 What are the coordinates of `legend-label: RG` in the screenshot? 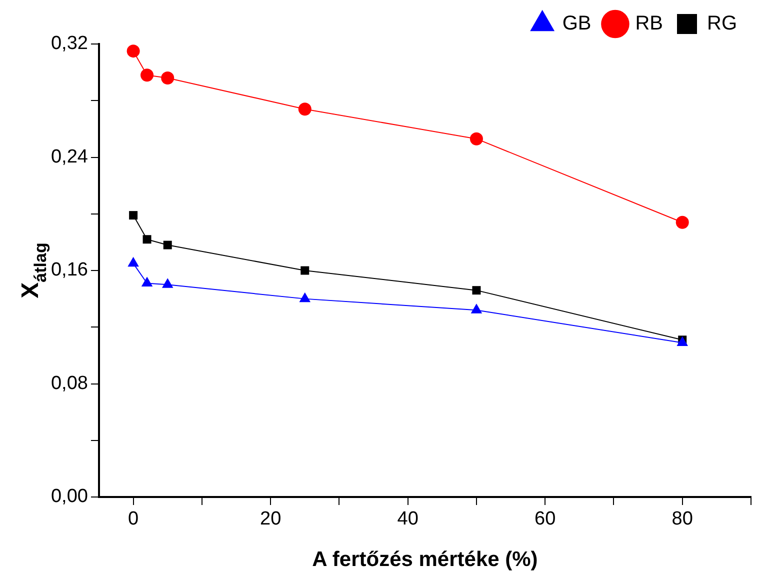 It's located at (722, 23).